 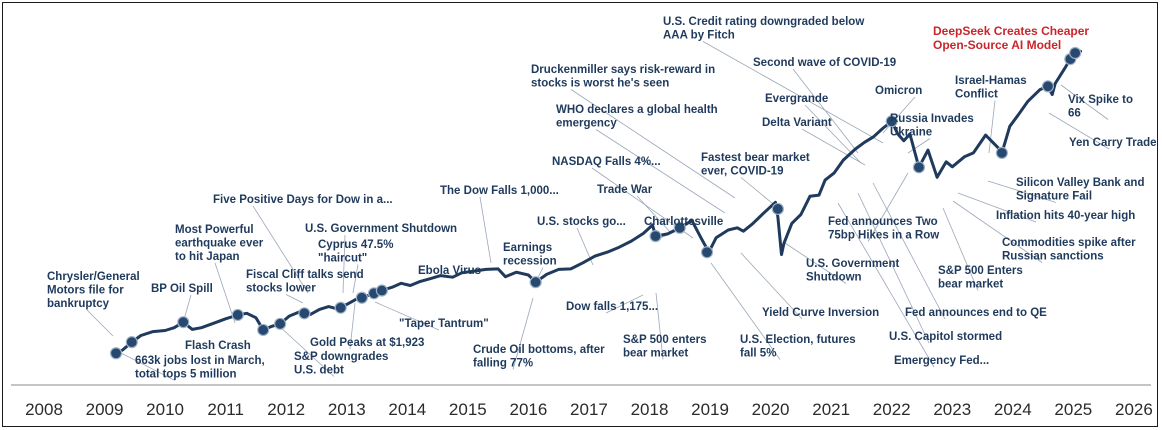 I want to click on x-tick-label: 2013, so click(x=347, y=409).